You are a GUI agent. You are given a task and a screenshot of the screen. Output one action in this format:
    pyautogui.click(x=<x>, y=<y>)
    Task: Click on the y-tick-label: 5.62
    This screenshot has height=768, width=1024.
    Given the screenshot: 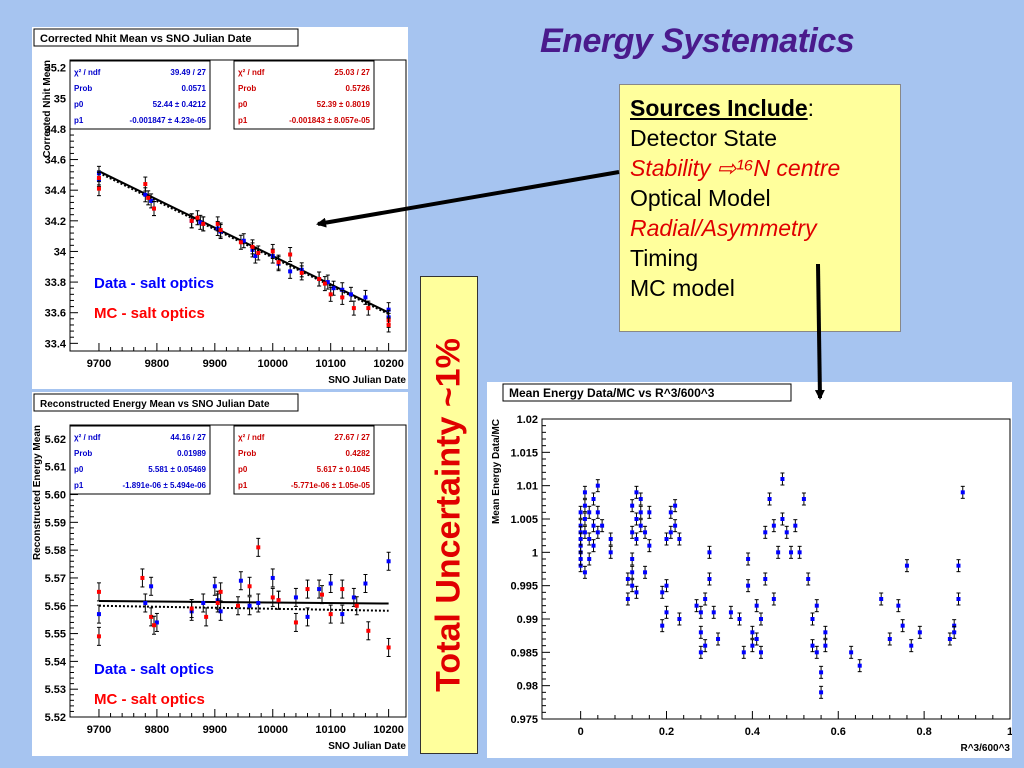 What is the action you would take?
    pyautogui.click(x=55, y=440)
    